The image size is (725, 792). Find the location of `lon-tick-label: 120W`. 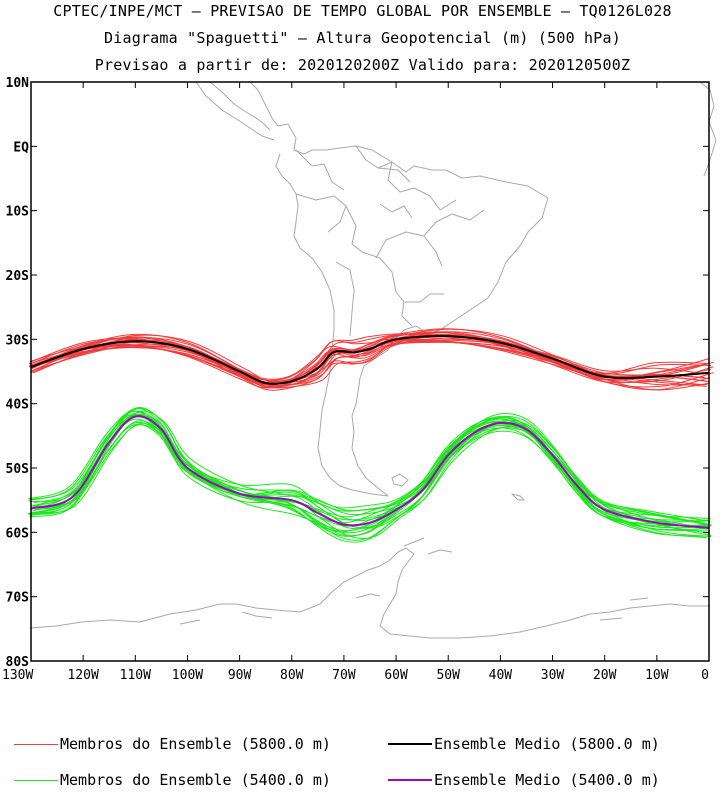

lon-tick-label: 120W is located at coordinates (82, 675).